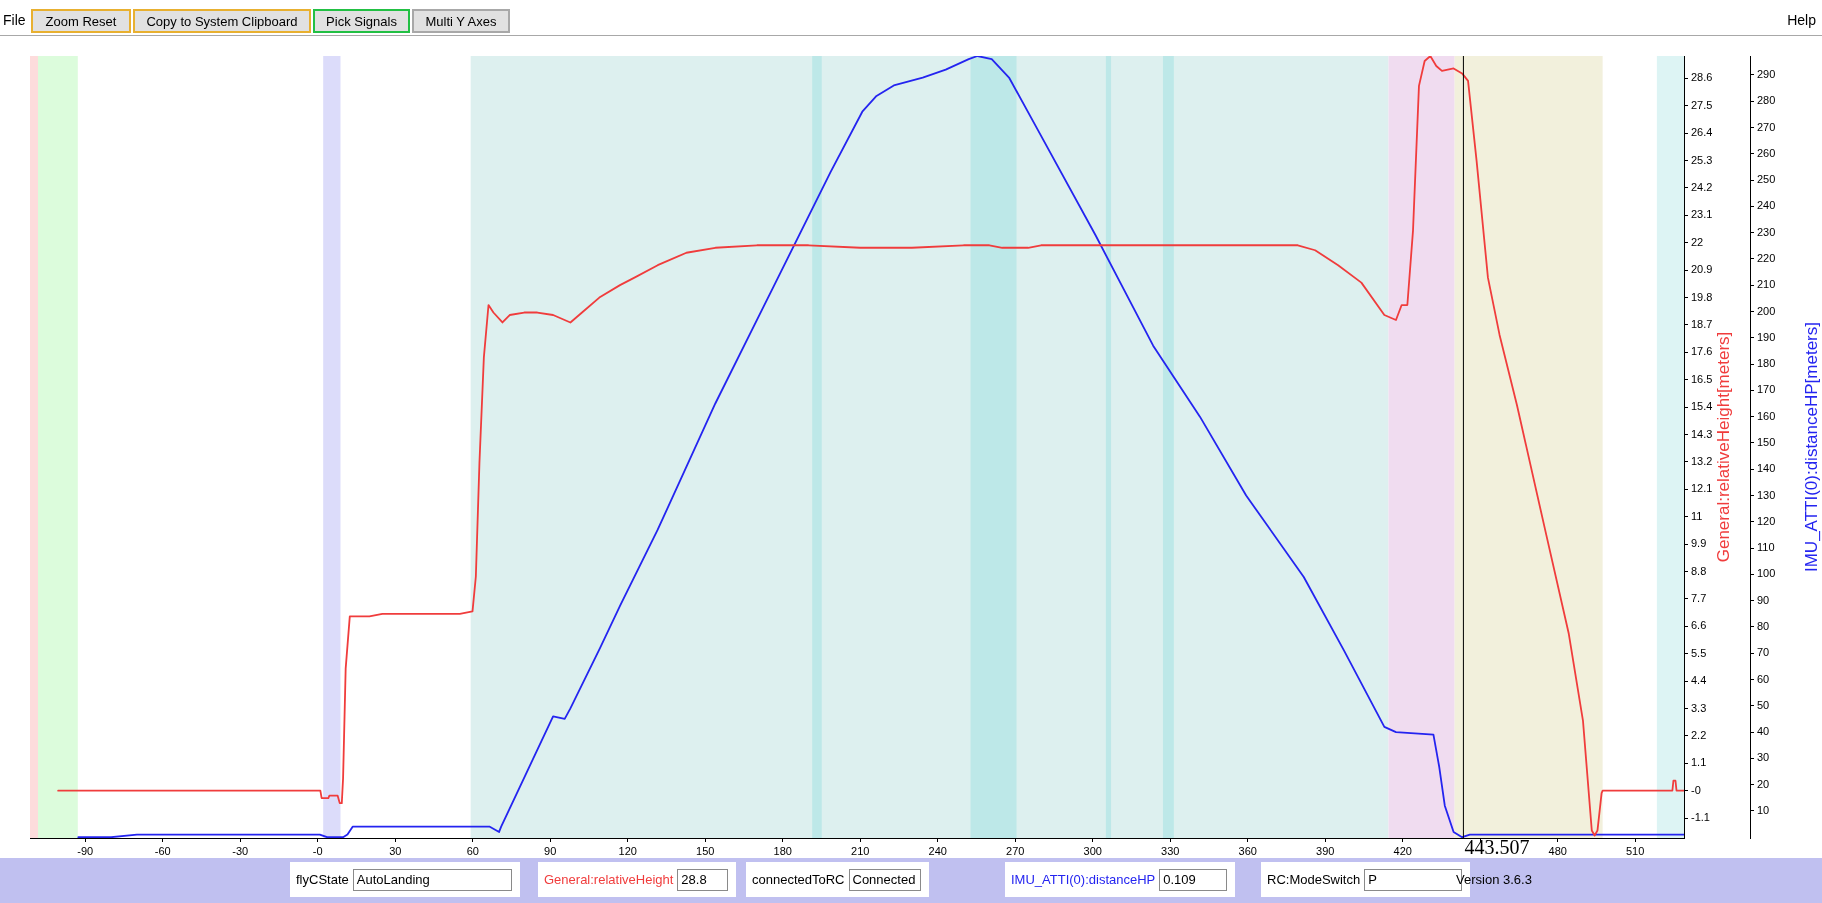 The width and height of the screenshot is (1822, 903). Describe the element at coordinates (432, 879) in the screenshot. I see `text-field: AutoLanding` at that location.